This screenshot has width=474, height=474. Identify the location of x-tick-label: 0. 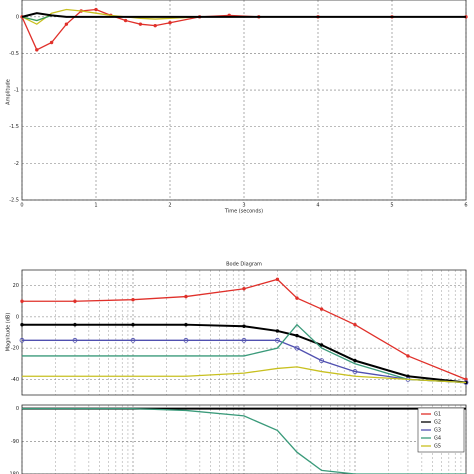
(21, 206).